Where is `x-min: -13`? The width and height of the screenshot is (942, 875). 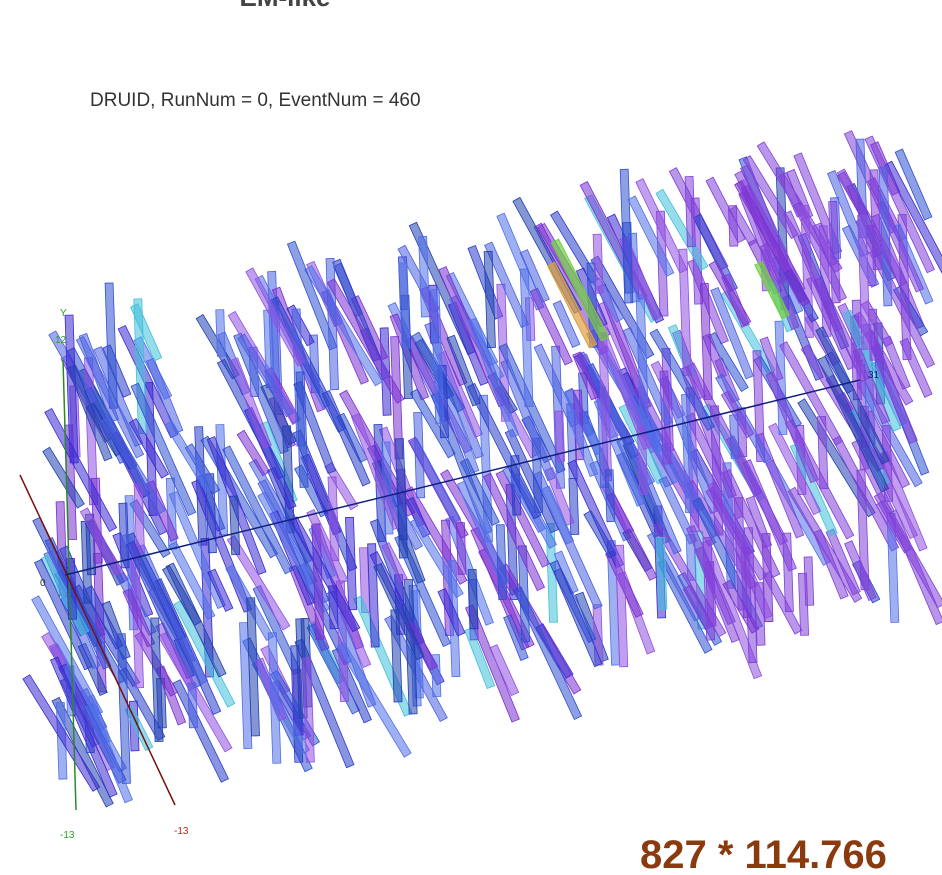
x-min: -13 is located at coordinates (181, 831).